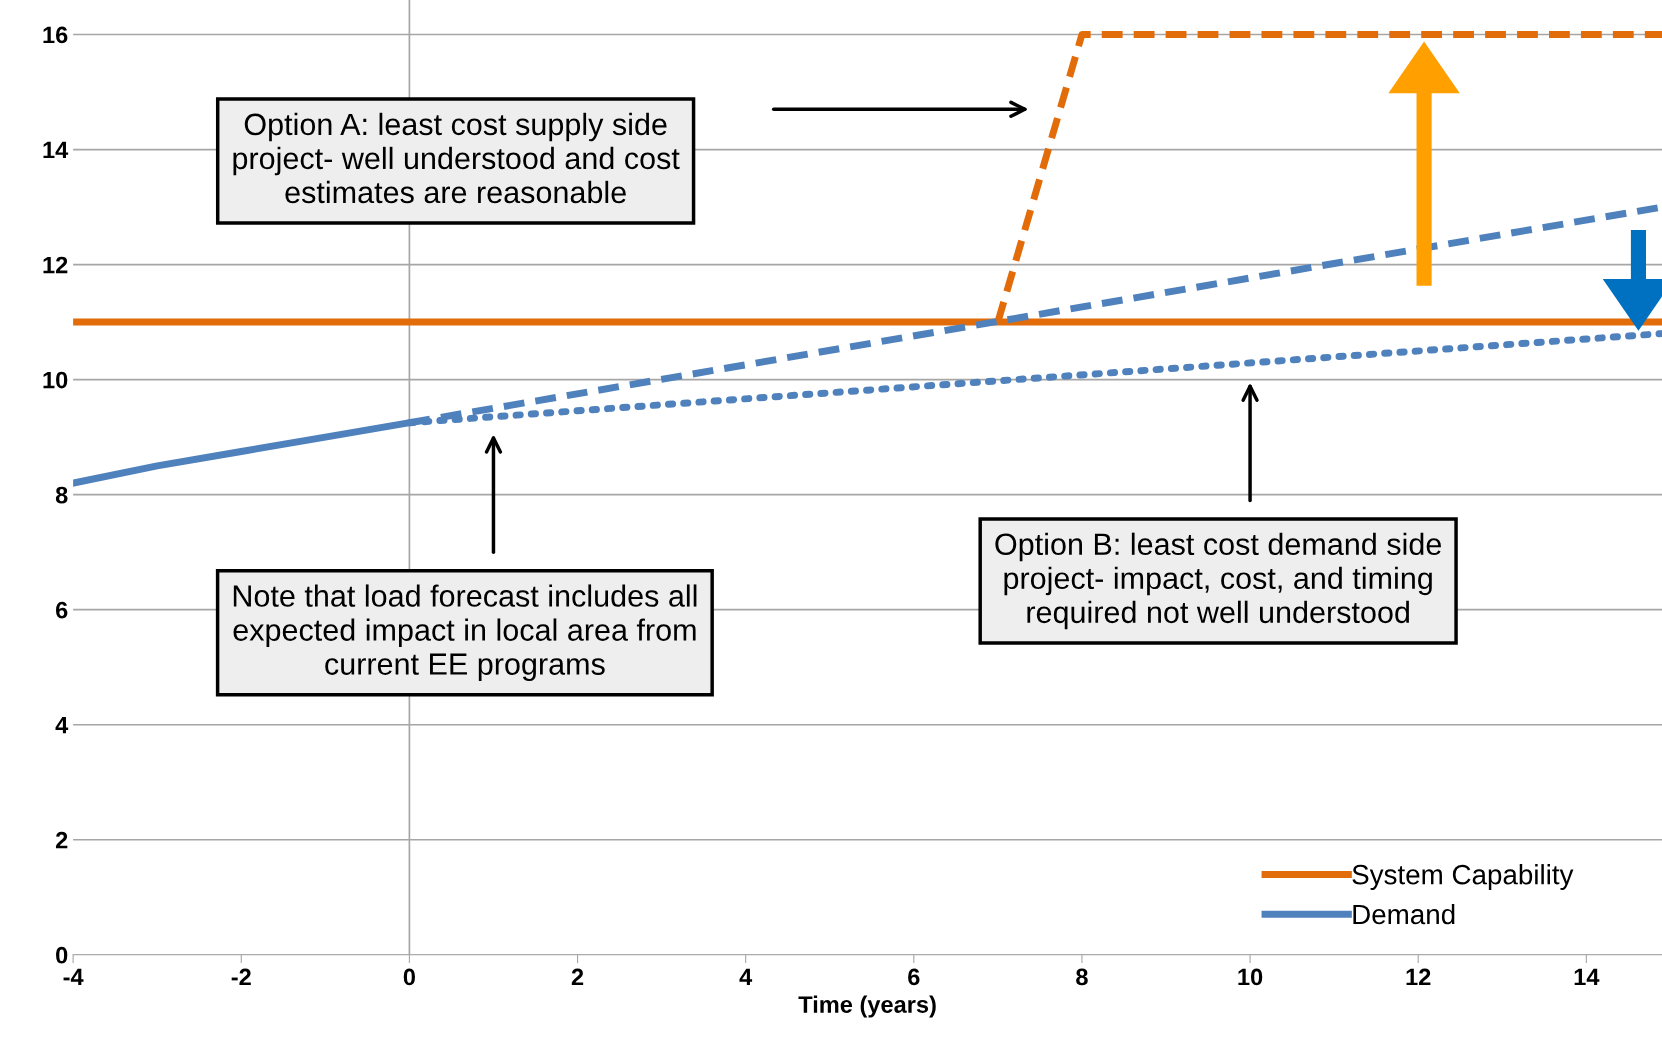 The width and height of the screenshot is (1662, 1055). What do you see at coordinates (1404, 914) in the screenshot?
I see `legend-label: Demand` at bounding box center [1404, 914].